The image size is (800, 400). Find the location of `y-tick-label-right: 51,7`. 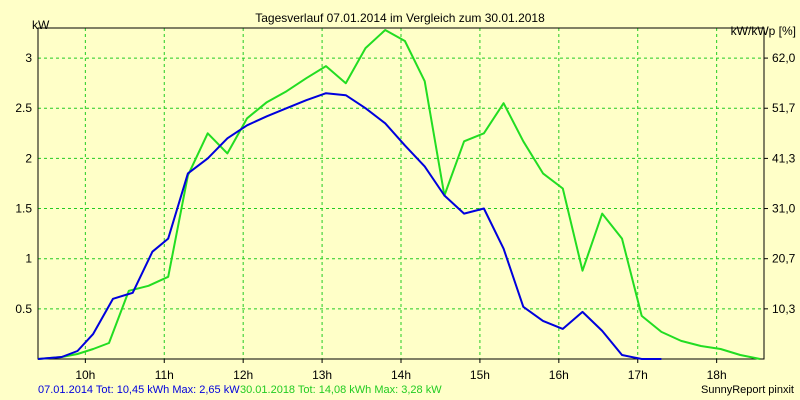

y-tick-label-right: 51,7 is located at coordinates (784, 108).